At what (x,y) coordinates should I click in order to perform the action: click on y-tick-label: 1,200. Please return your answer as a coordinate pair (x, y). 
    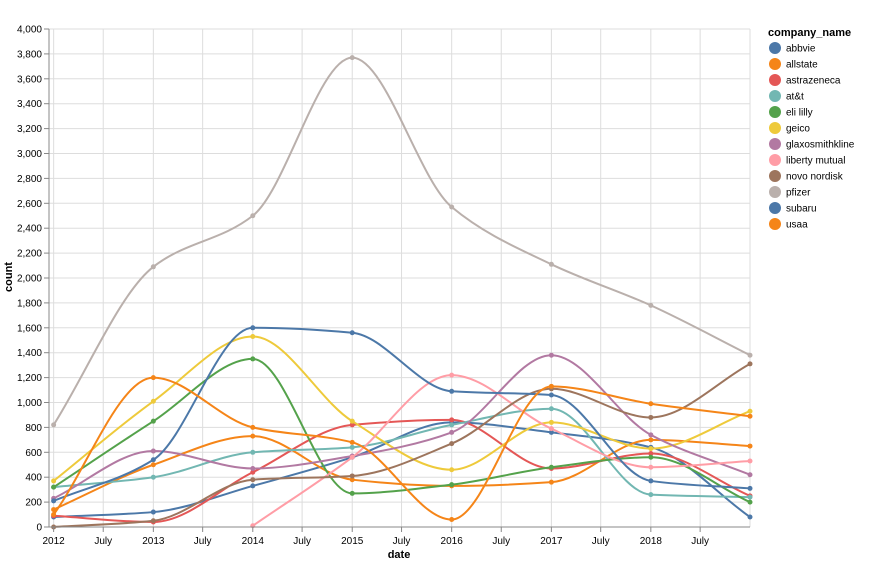
    Looking at the image, I should click on (29, 378).